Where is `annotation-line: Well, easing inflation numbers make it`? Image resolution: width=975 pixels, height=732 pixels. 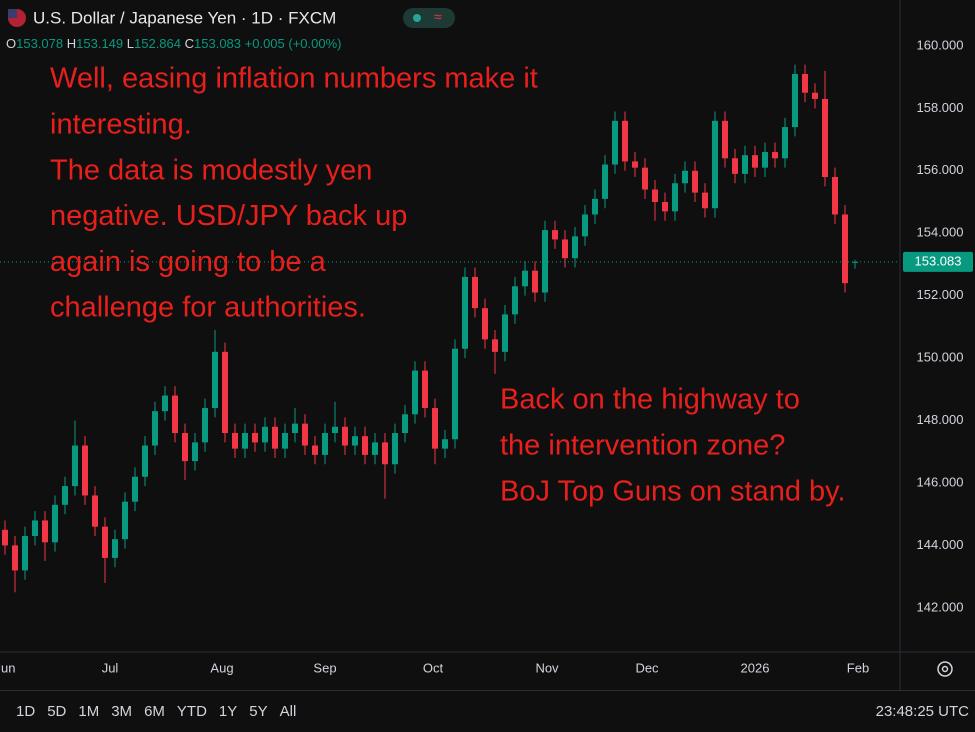
annotation-line: Well, easing inflation numbers make it is located at coordinates (294, 79).